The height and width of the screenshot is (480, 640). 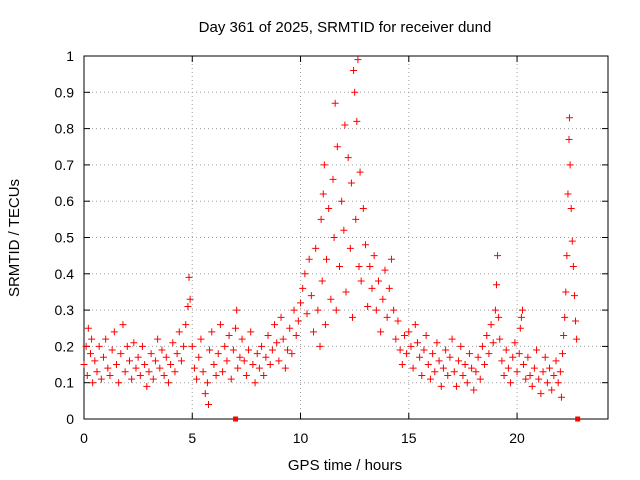 What do you see at coordinates (65, 383) in the screenshot?
I see `y-tick-label: 0.1` at bounding box center [65, 383].